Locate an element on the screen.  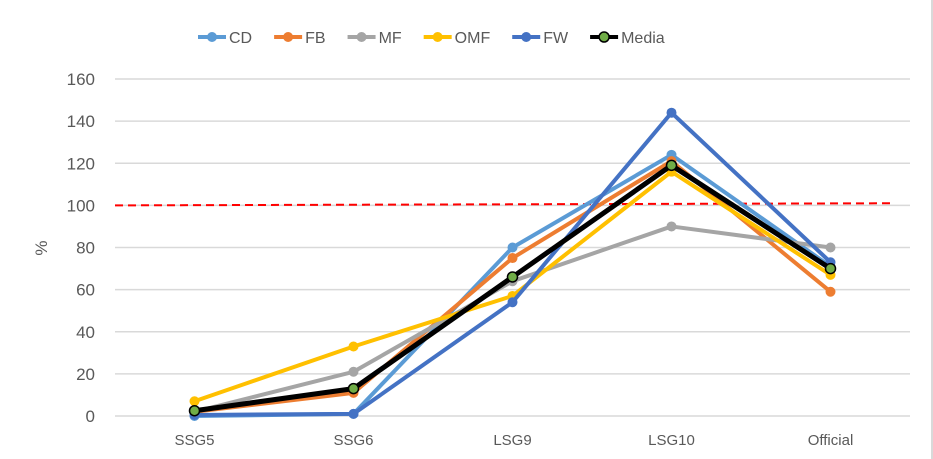
y-tick-label: 100 is located at coordinates (81, 205).